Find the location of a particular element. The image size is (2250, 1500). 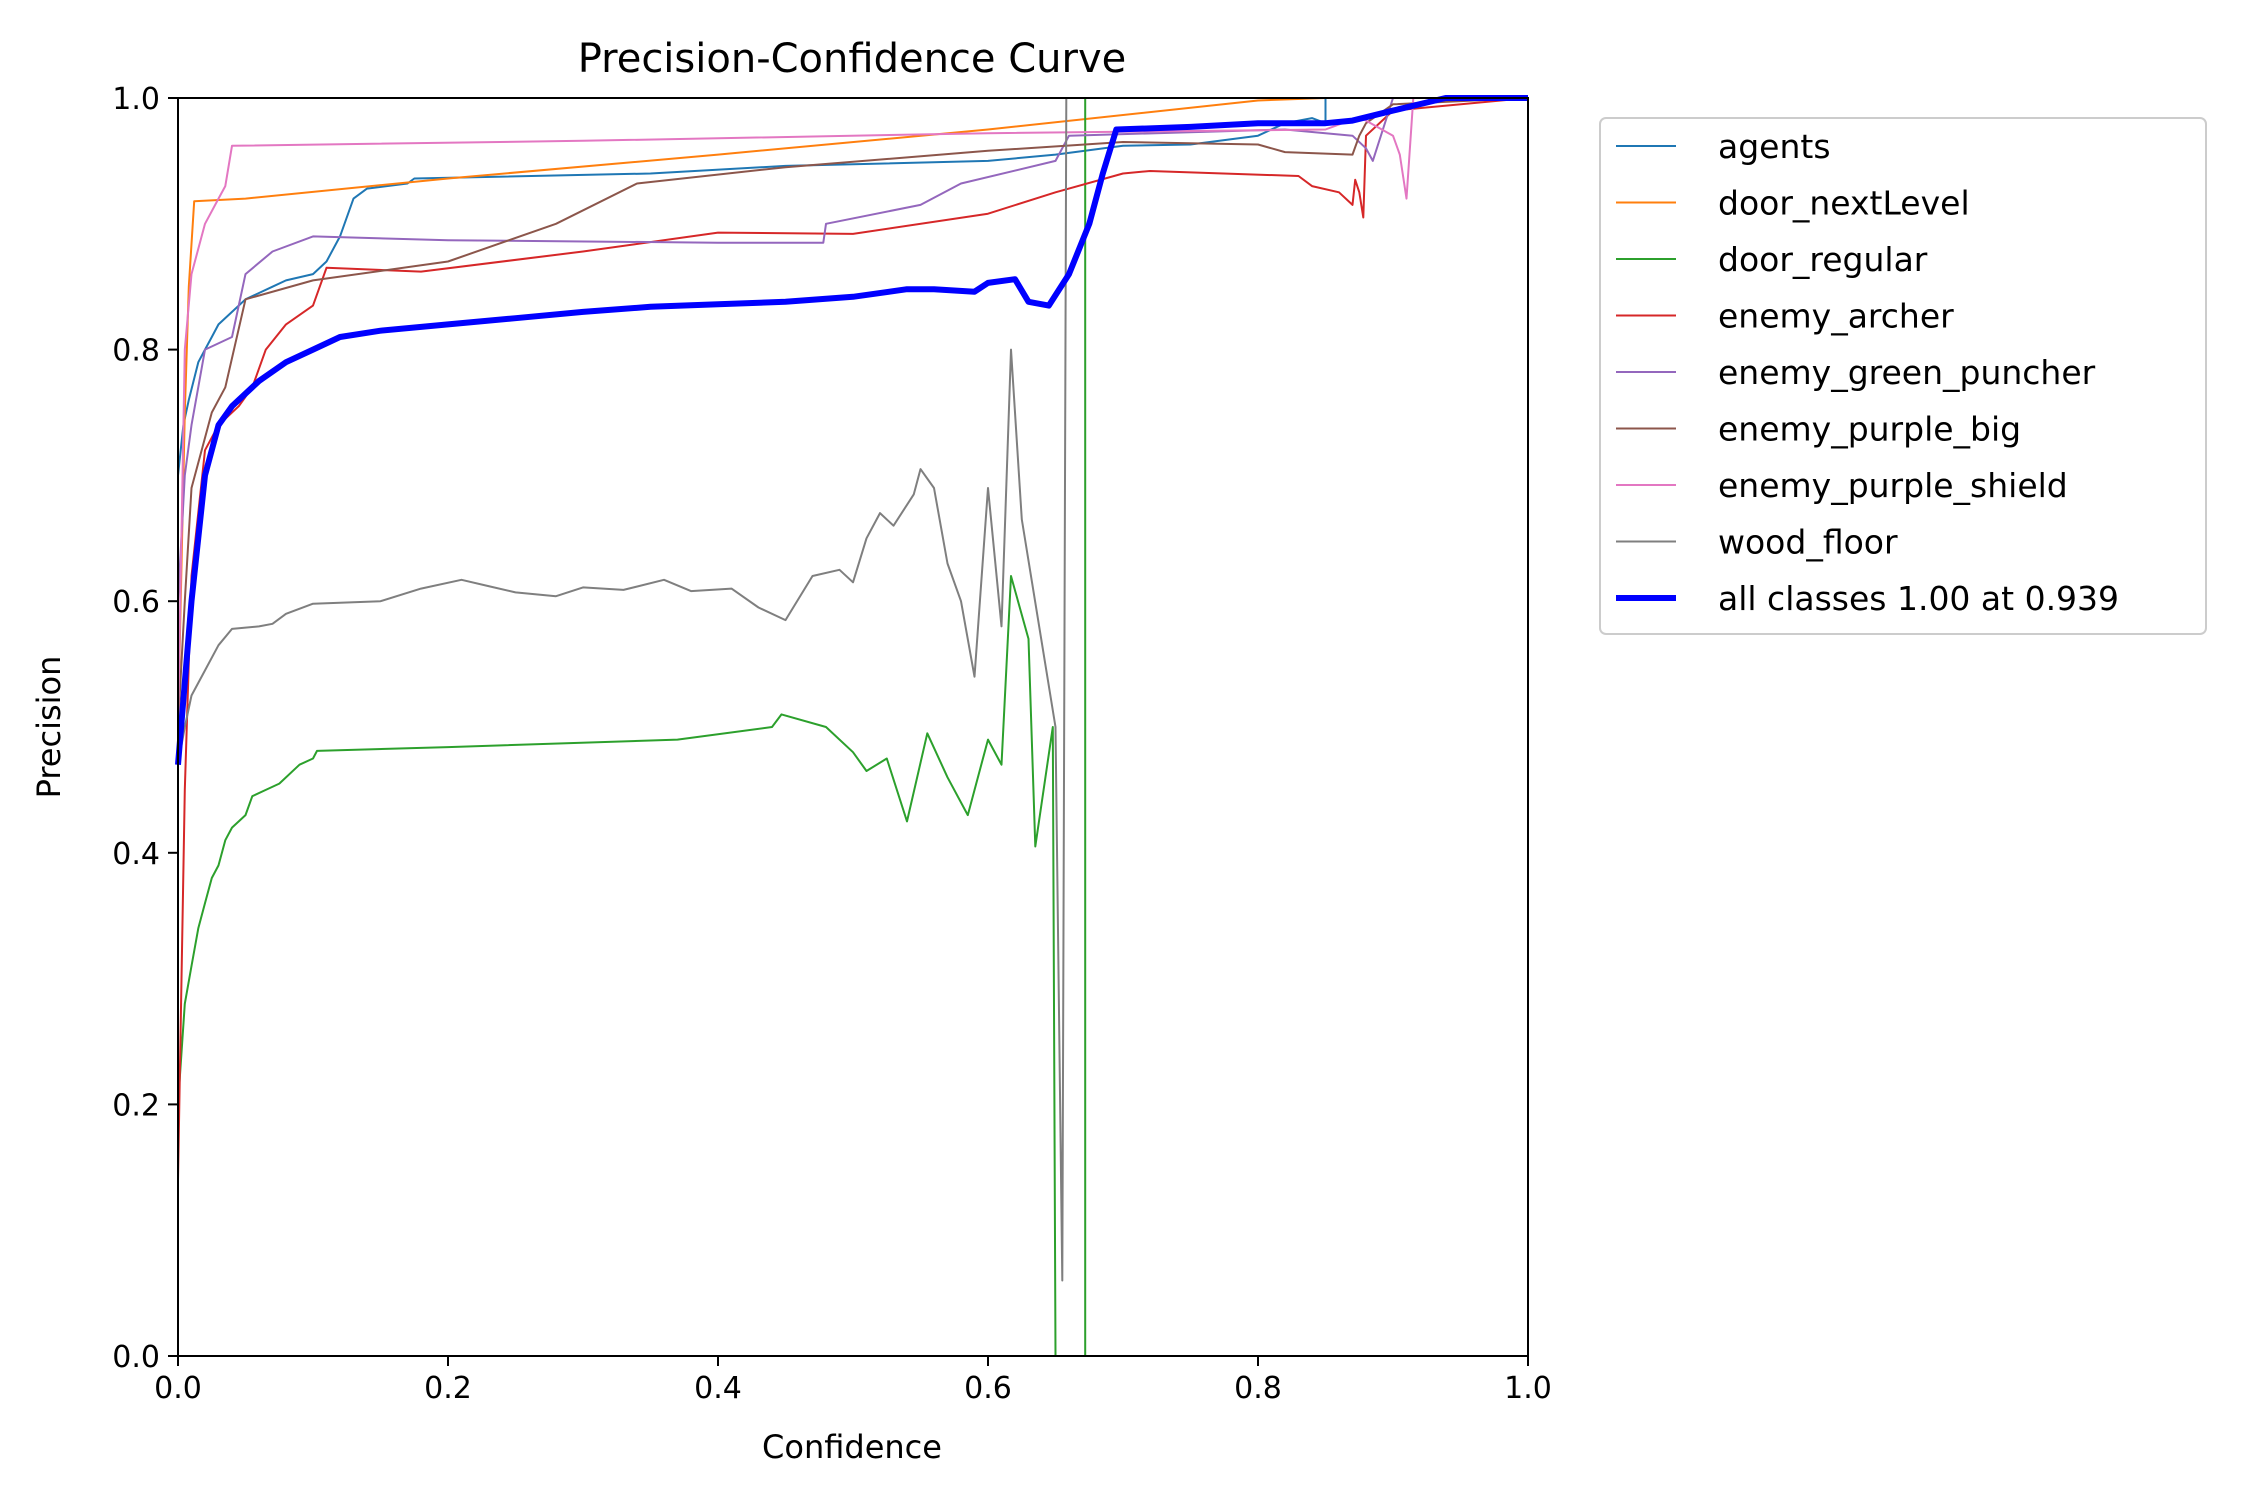

y-tick-label: 0.4 is located at coordinates (136, 854).